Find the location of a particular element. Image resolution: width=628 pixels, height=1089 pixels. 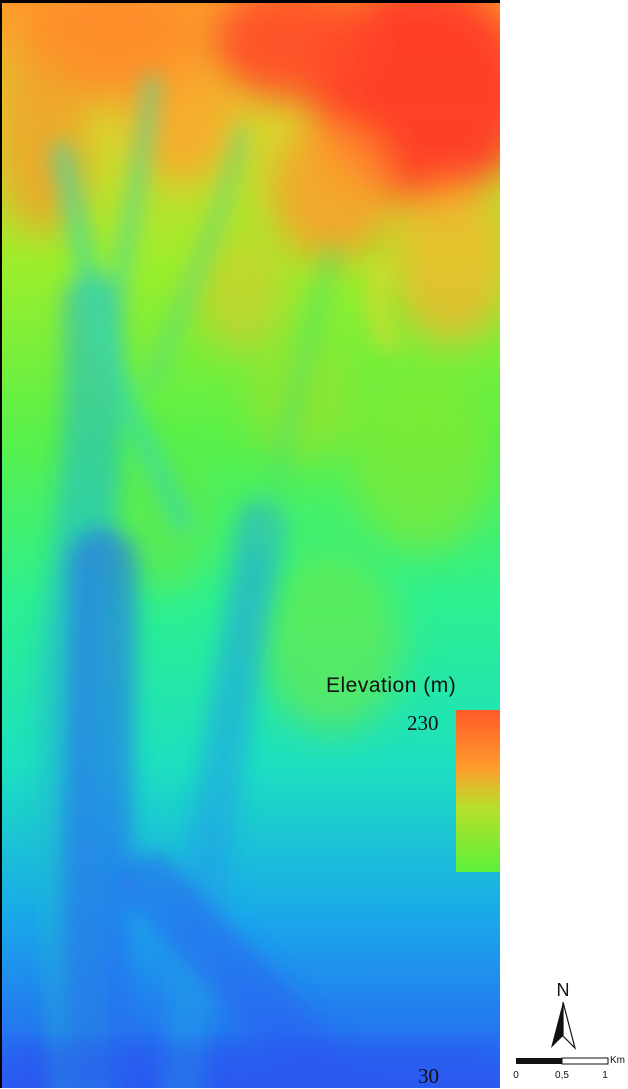

north-label: N is located at coordinates (563, 990).